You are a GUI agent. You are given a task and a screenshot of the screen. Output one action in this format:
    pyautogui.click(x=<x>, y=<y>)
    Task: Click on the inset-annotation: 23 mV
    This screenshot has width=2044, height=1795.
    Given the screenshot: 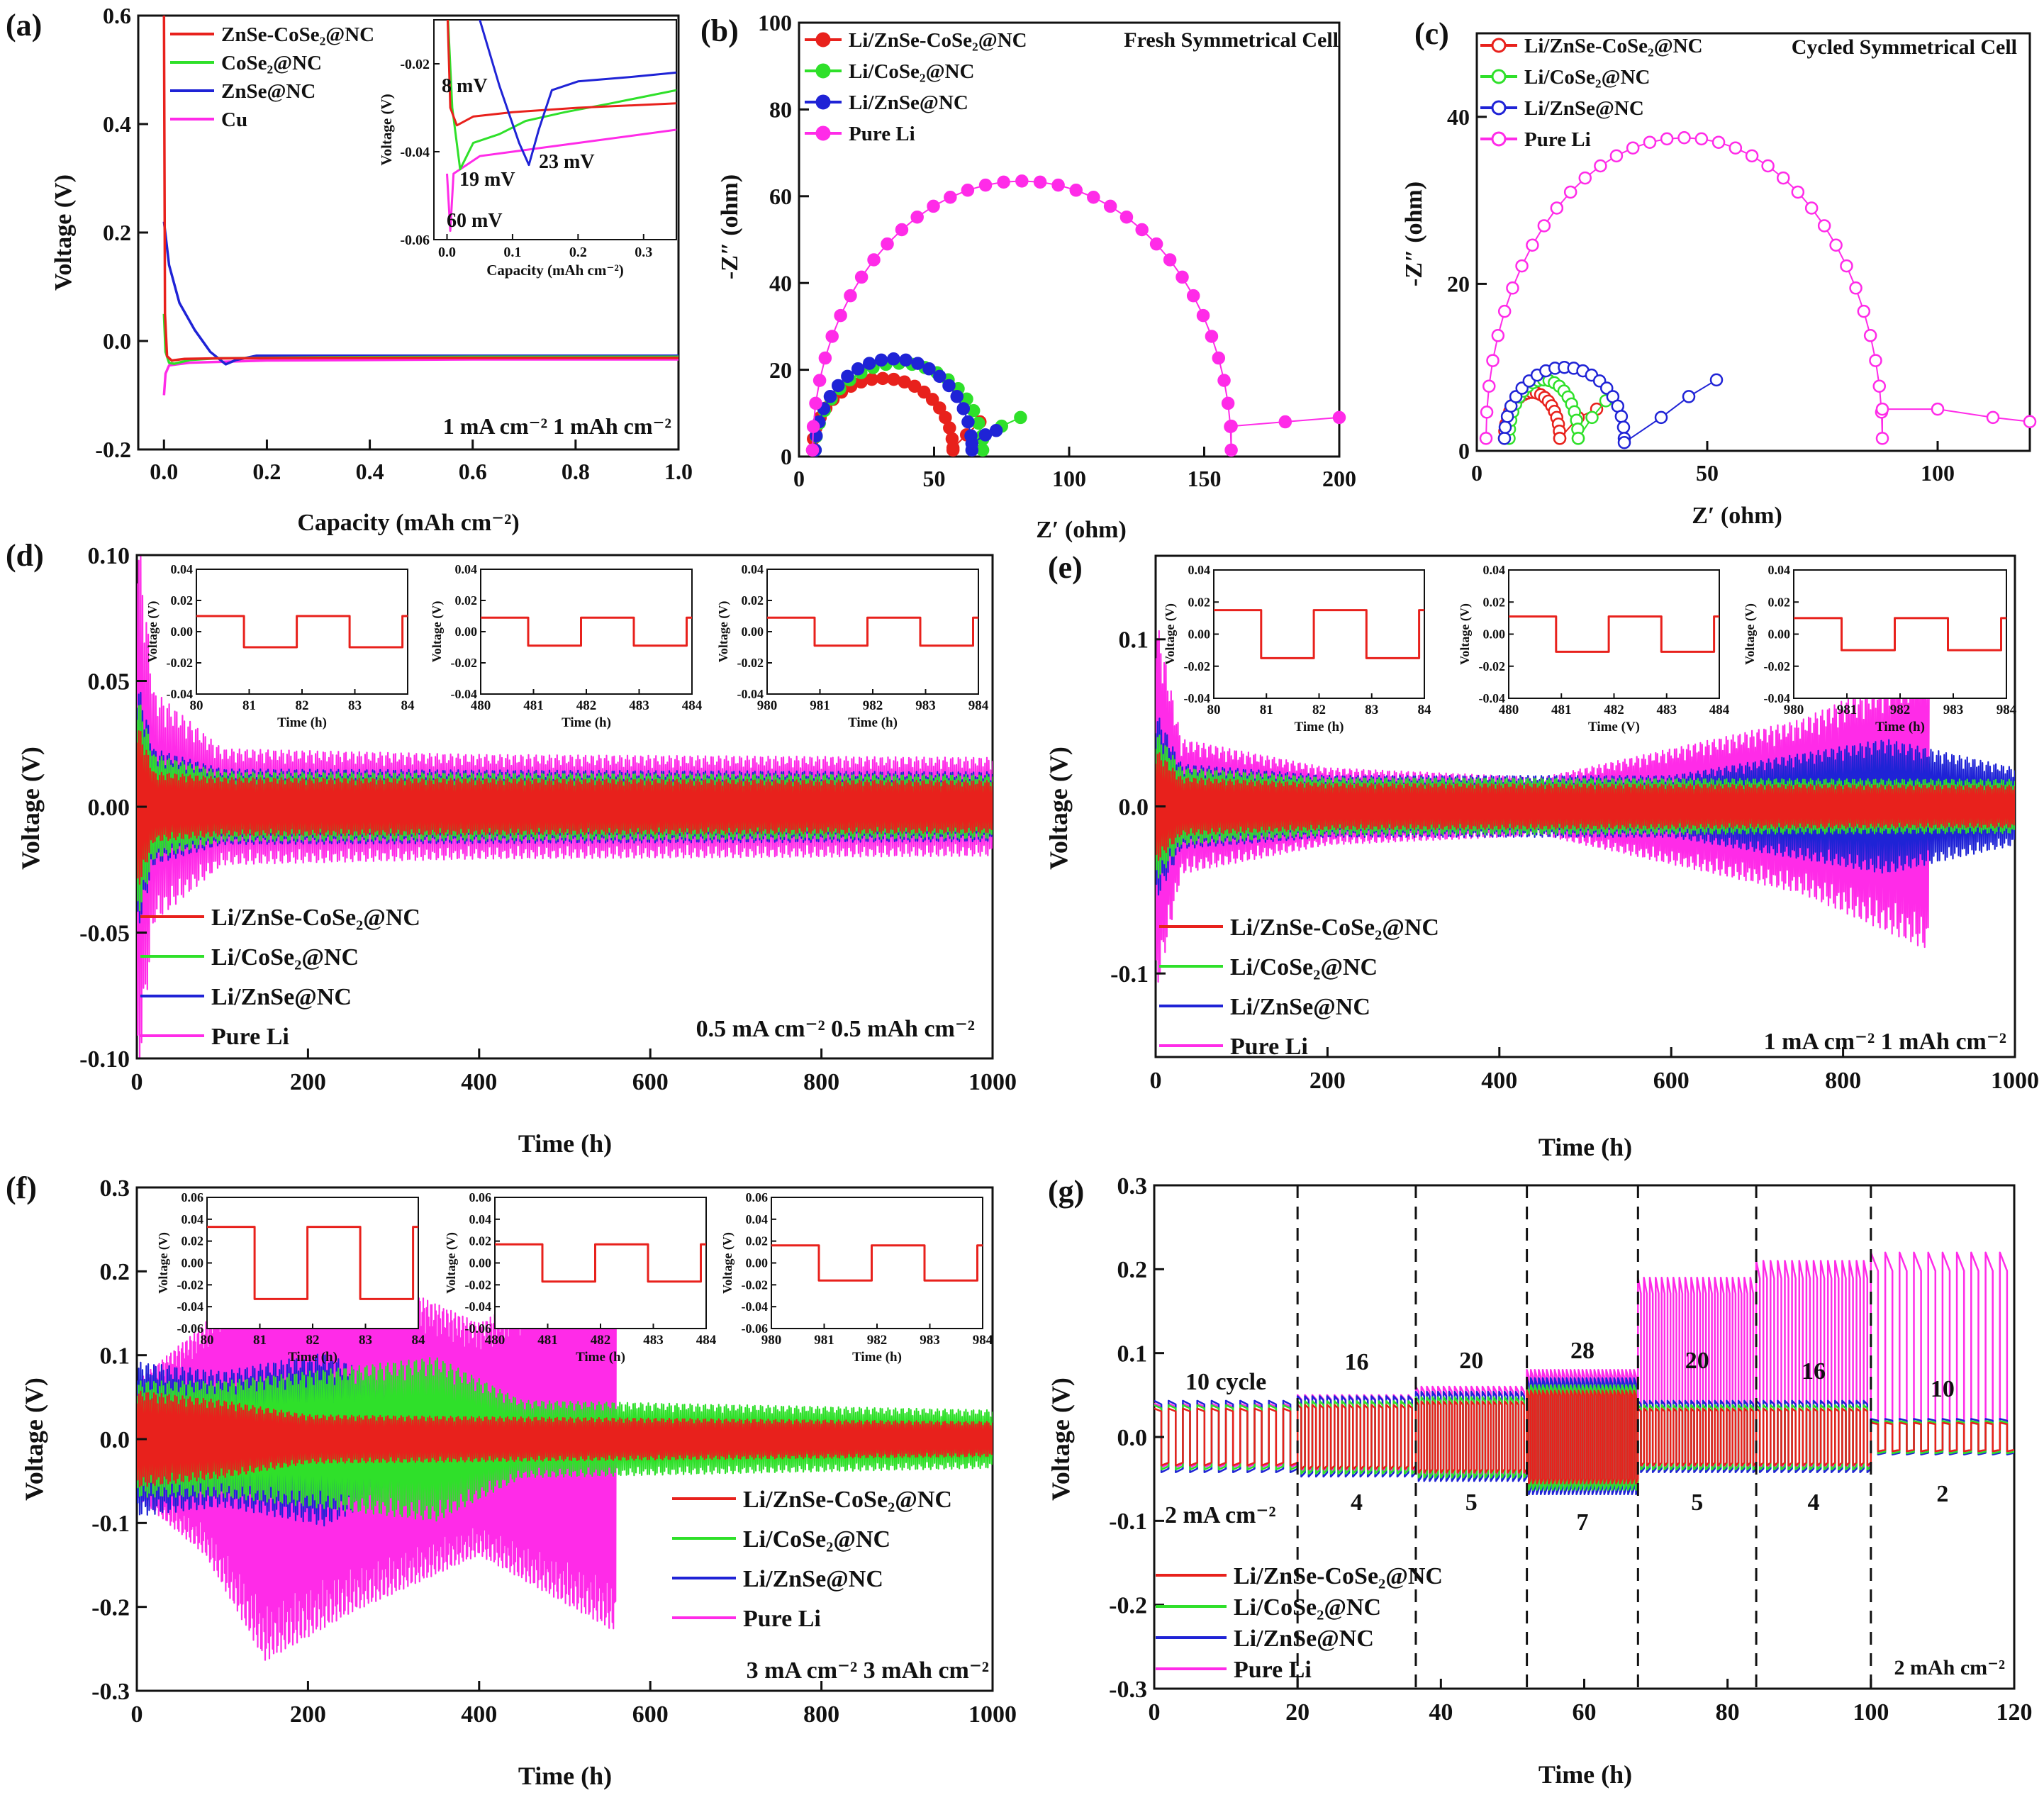 What is the action you would take?
    pyautogui.click(x=567, y=162)
    